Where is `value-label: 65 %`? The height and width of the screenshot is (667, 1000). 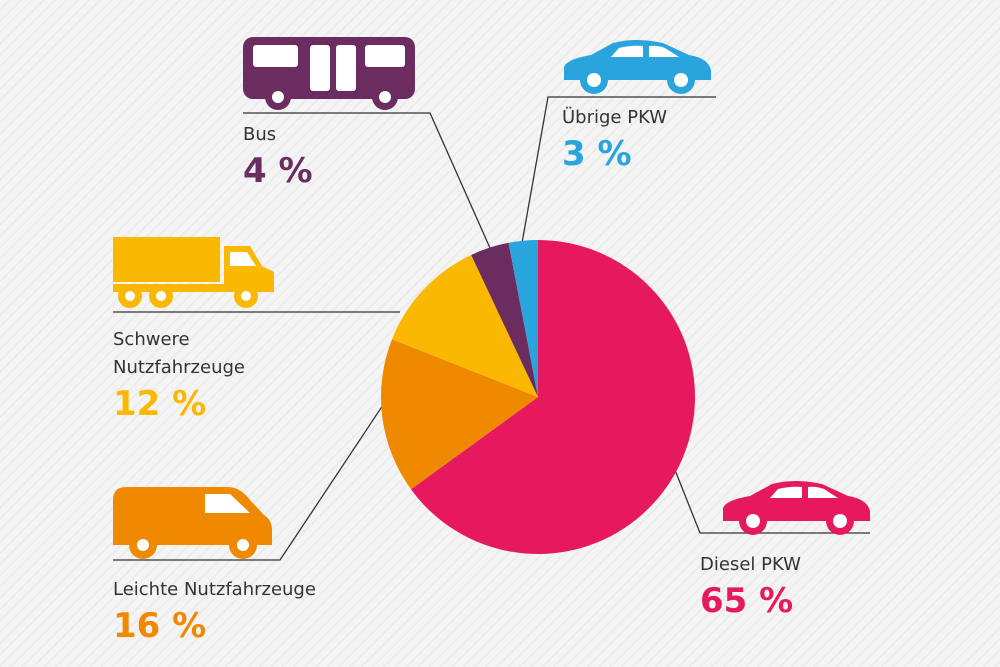 value-label: 65 % is located at coordinates (747, 601).